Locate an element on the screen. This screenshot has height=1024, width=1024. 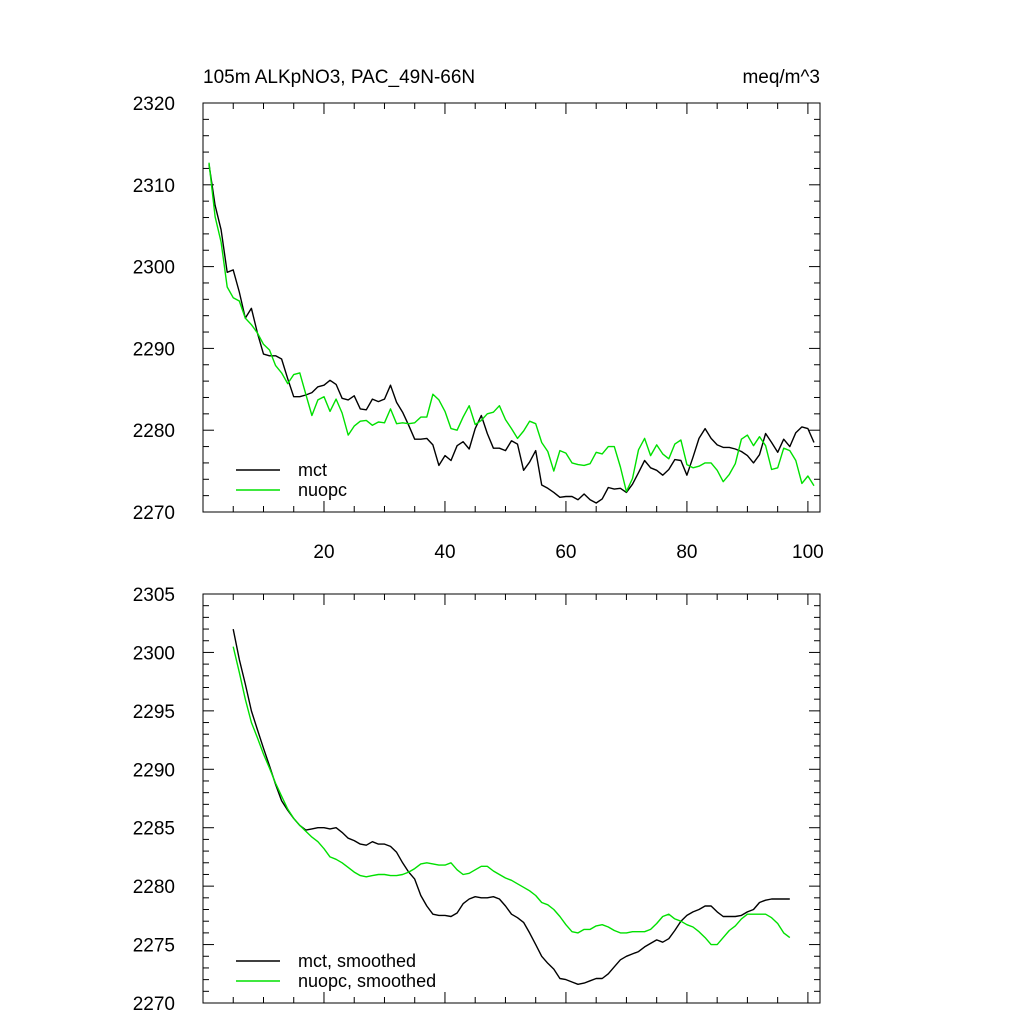
legend-label: nuopc, smoothed is located at coordinates (367, 981).